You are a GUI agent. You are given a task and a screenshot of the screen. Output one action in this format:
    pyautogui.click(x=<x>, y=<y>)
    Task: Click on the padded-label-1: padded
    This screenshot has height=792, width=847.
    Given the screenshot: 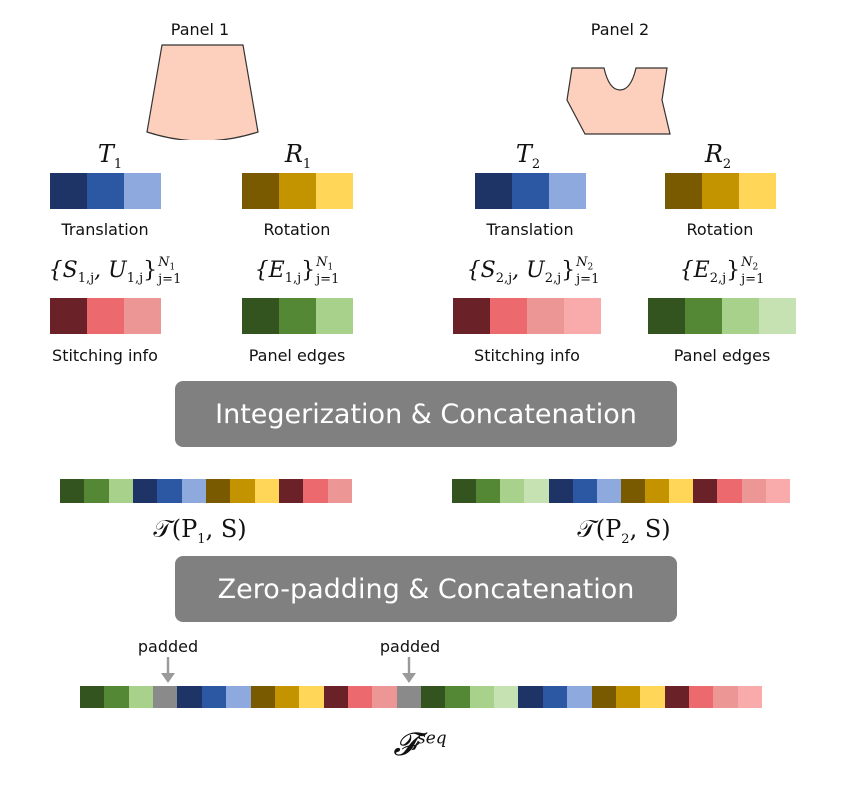 What is the action you would take?
    pyautogui.click(x=168, y=646)
    